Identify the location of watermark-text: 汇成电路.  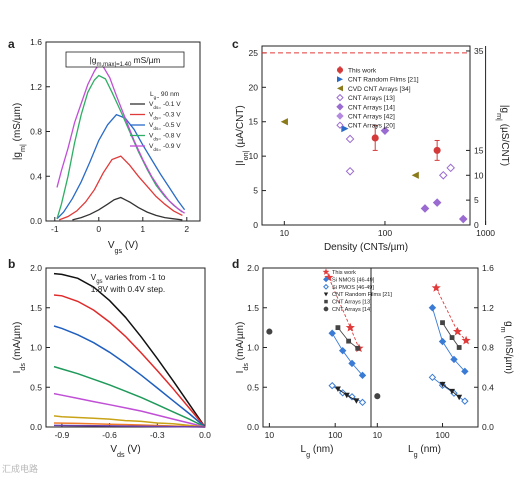
(20, 469).